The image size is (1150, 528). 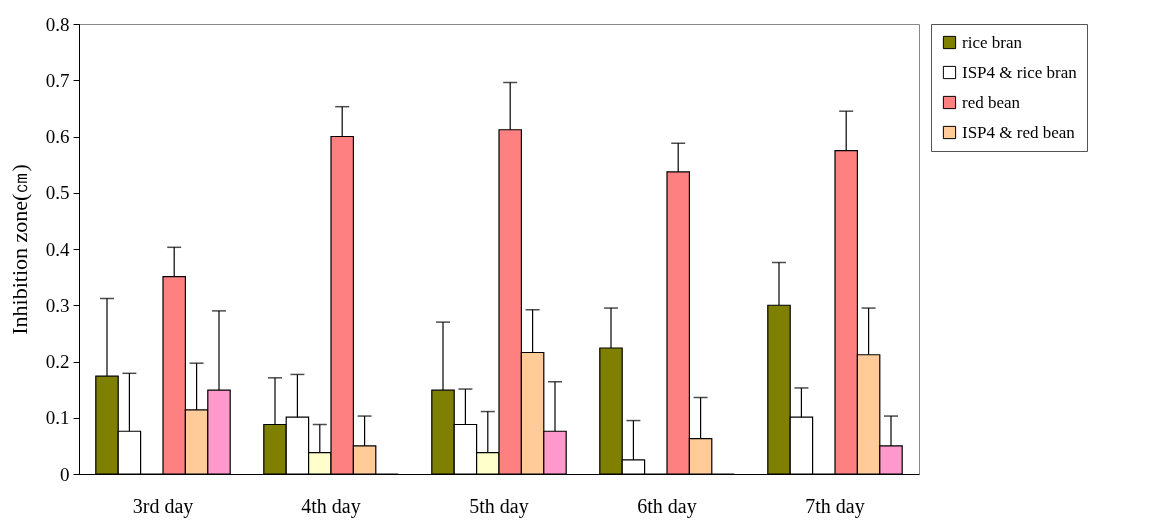 I want to click on x-tick-label: 7th day, so click(x=835, y=506).